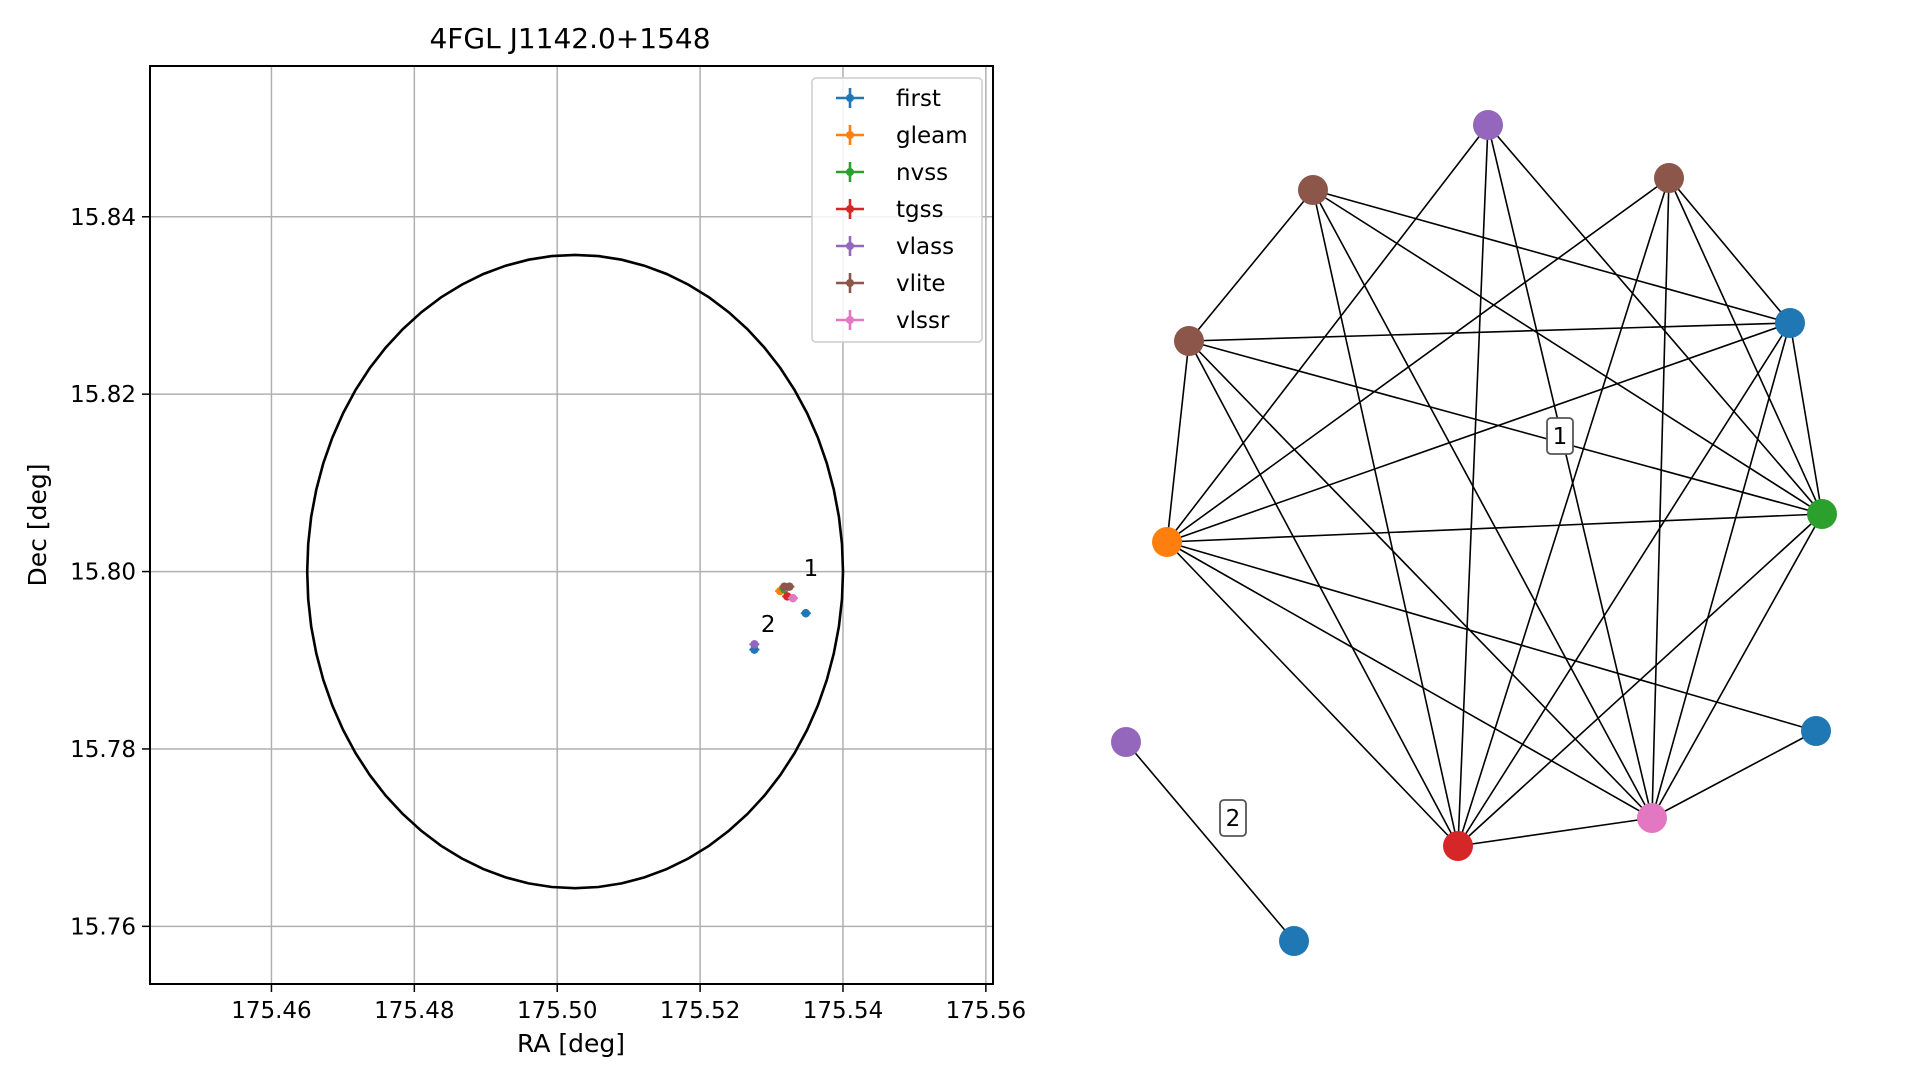 Image resolution: width=1919 pixels, height=1084 pixels. I want to click on legend-entry-first: first, so click(888, 99).